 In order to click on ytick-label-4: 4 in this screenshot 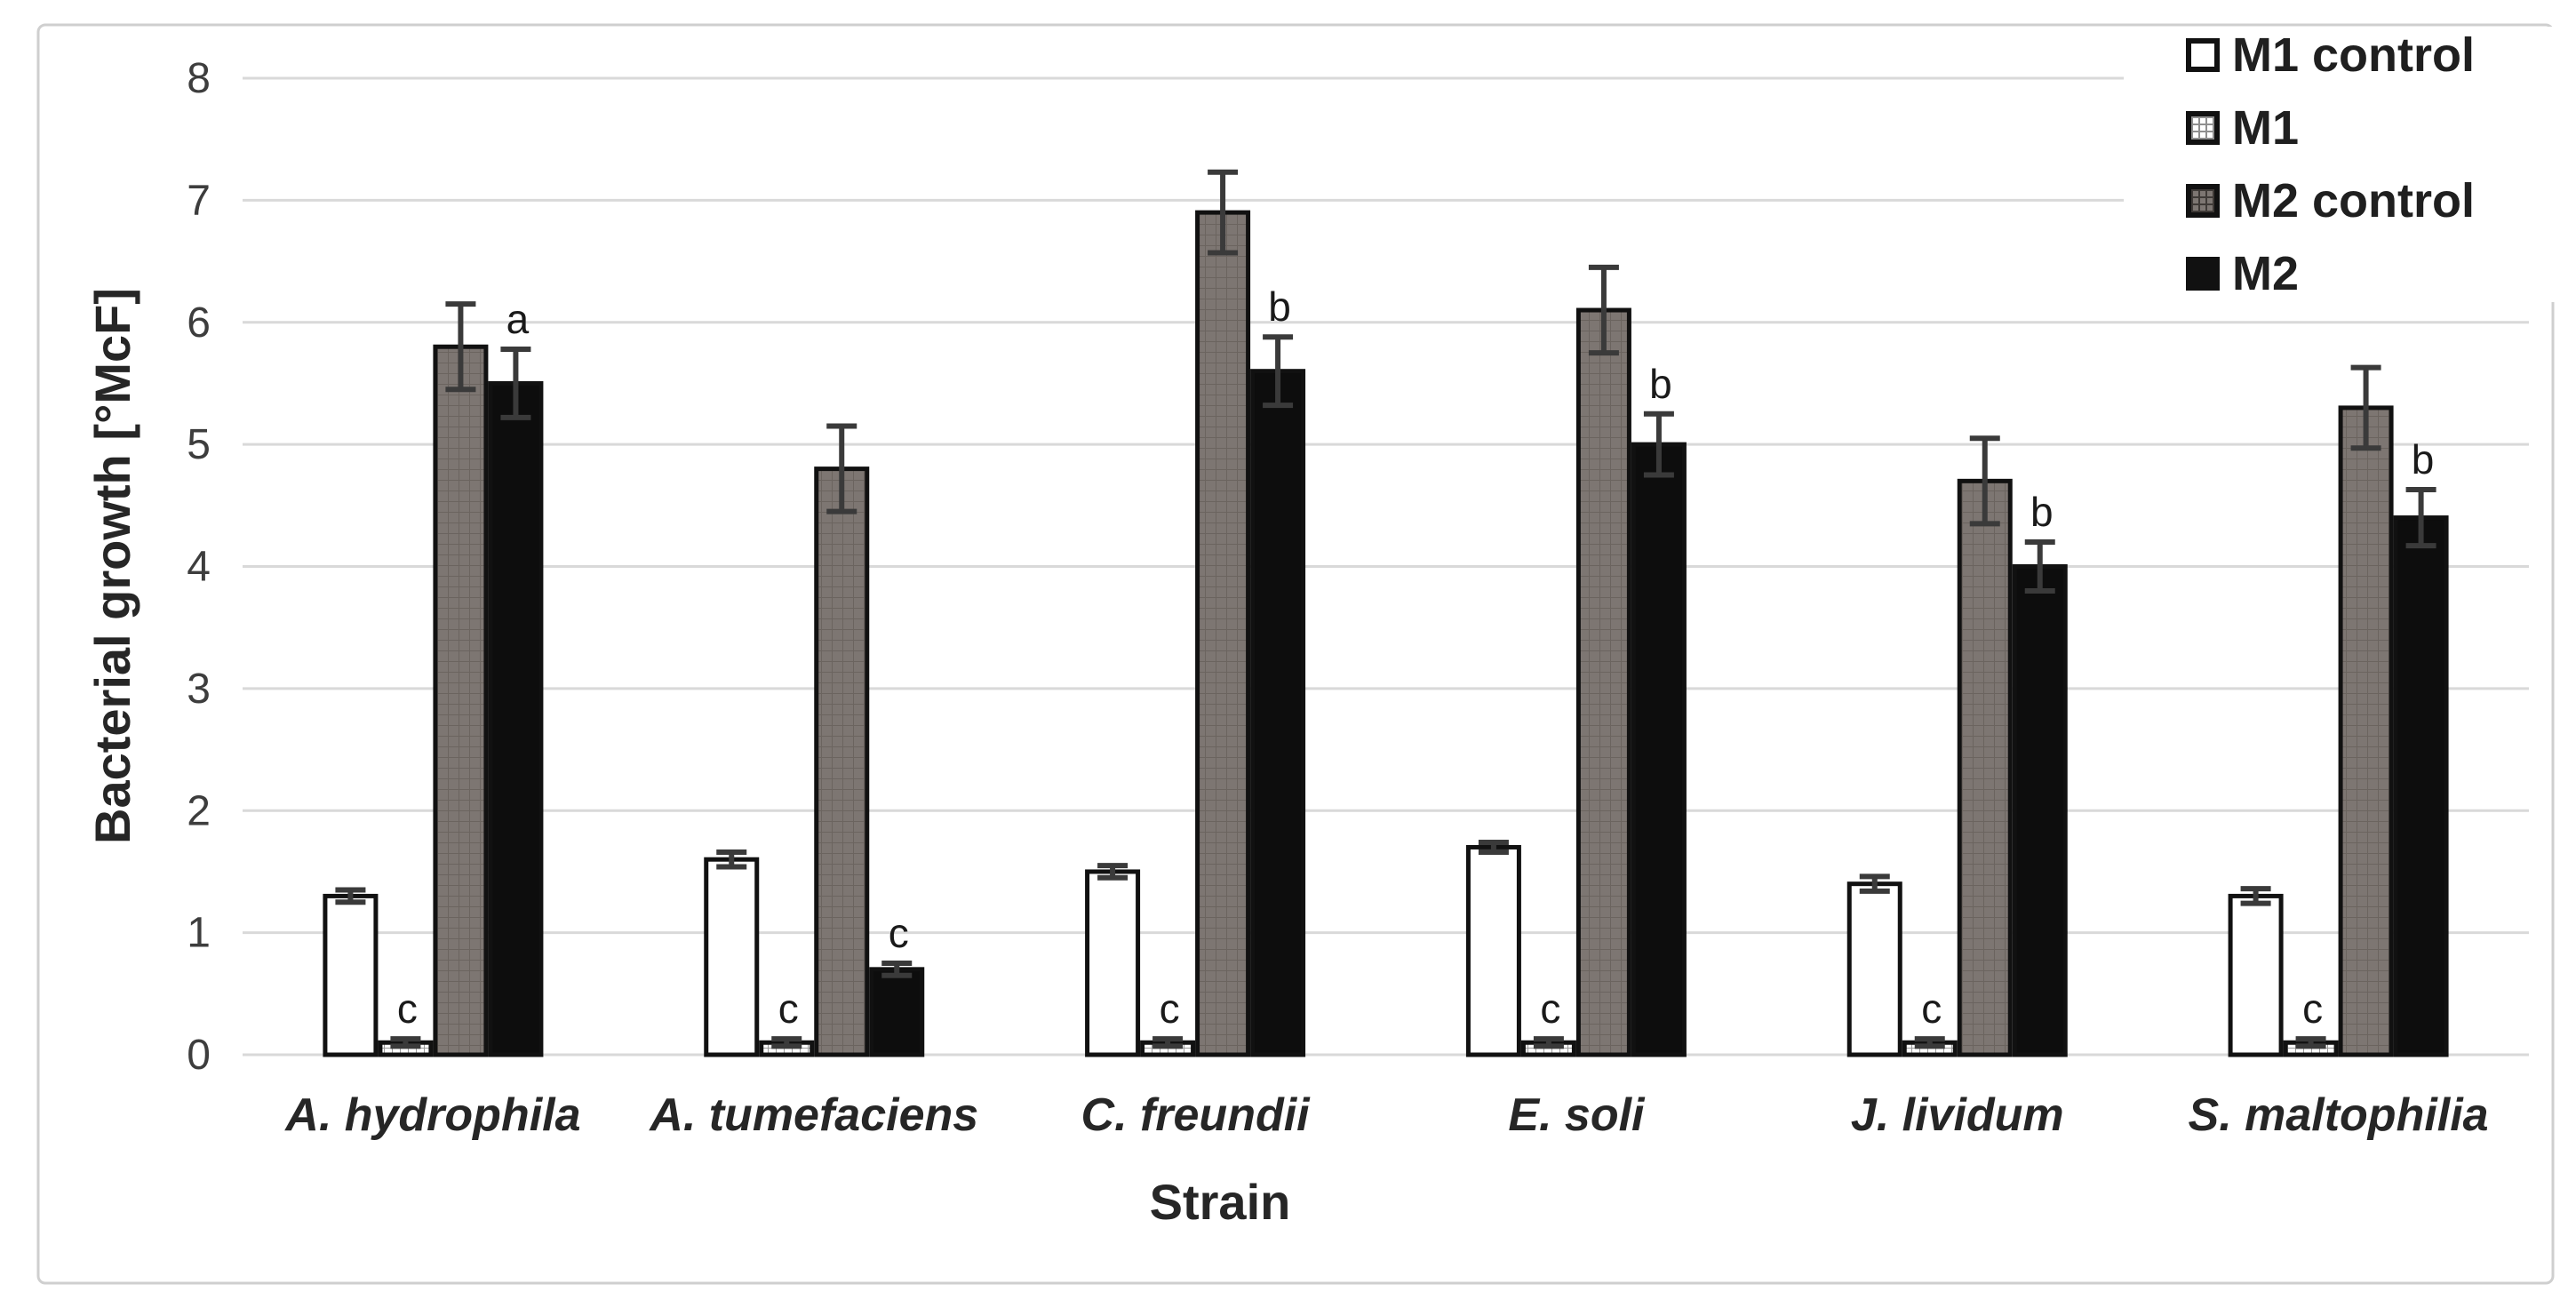, I will do `click(199, 567)`.